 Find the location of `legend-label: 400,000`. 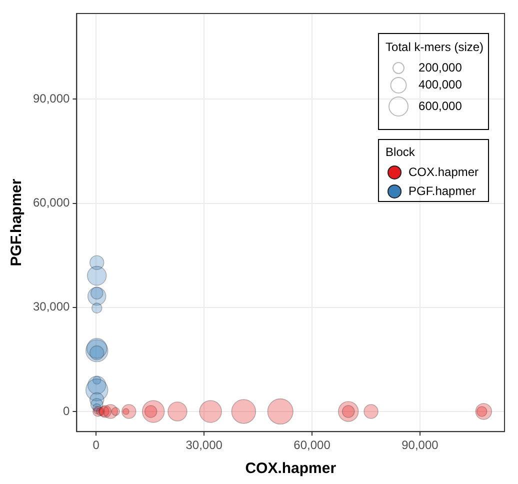

legend-label: 400,000 is located at coordinates (440, 85).